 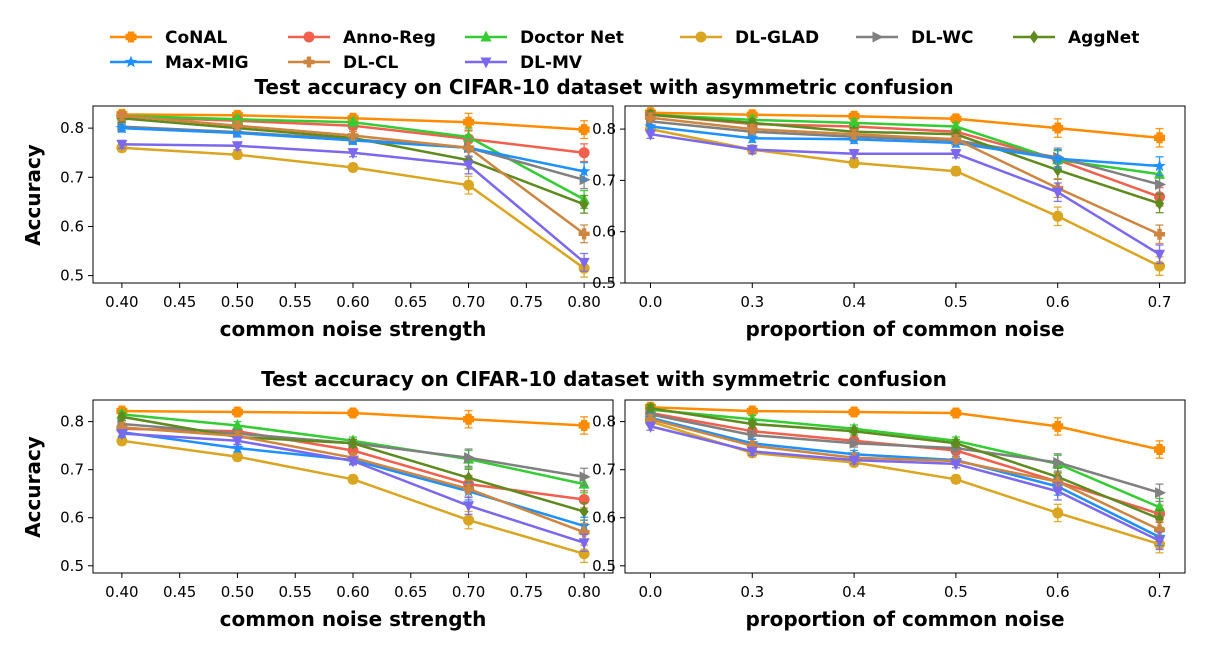 I want to click on x-tick-label: 0.0, so click(x=651, y=592).